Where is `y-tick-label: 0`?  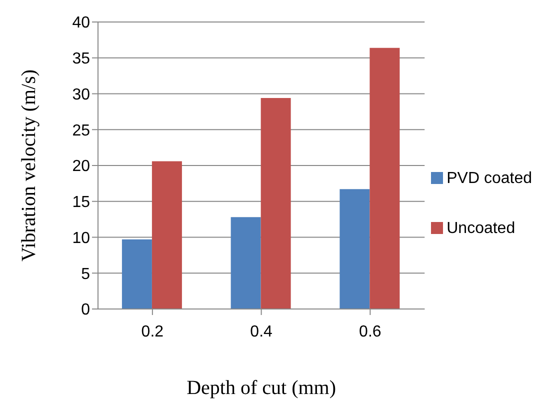
y-tick-label: 0 is located at coordinates (85, 310).